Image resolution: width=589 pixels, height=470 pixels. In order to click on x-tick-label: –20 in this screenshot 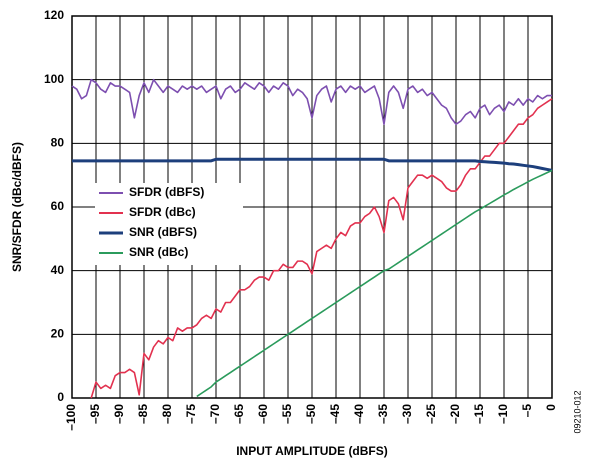, I will do `click(455, 414)`.